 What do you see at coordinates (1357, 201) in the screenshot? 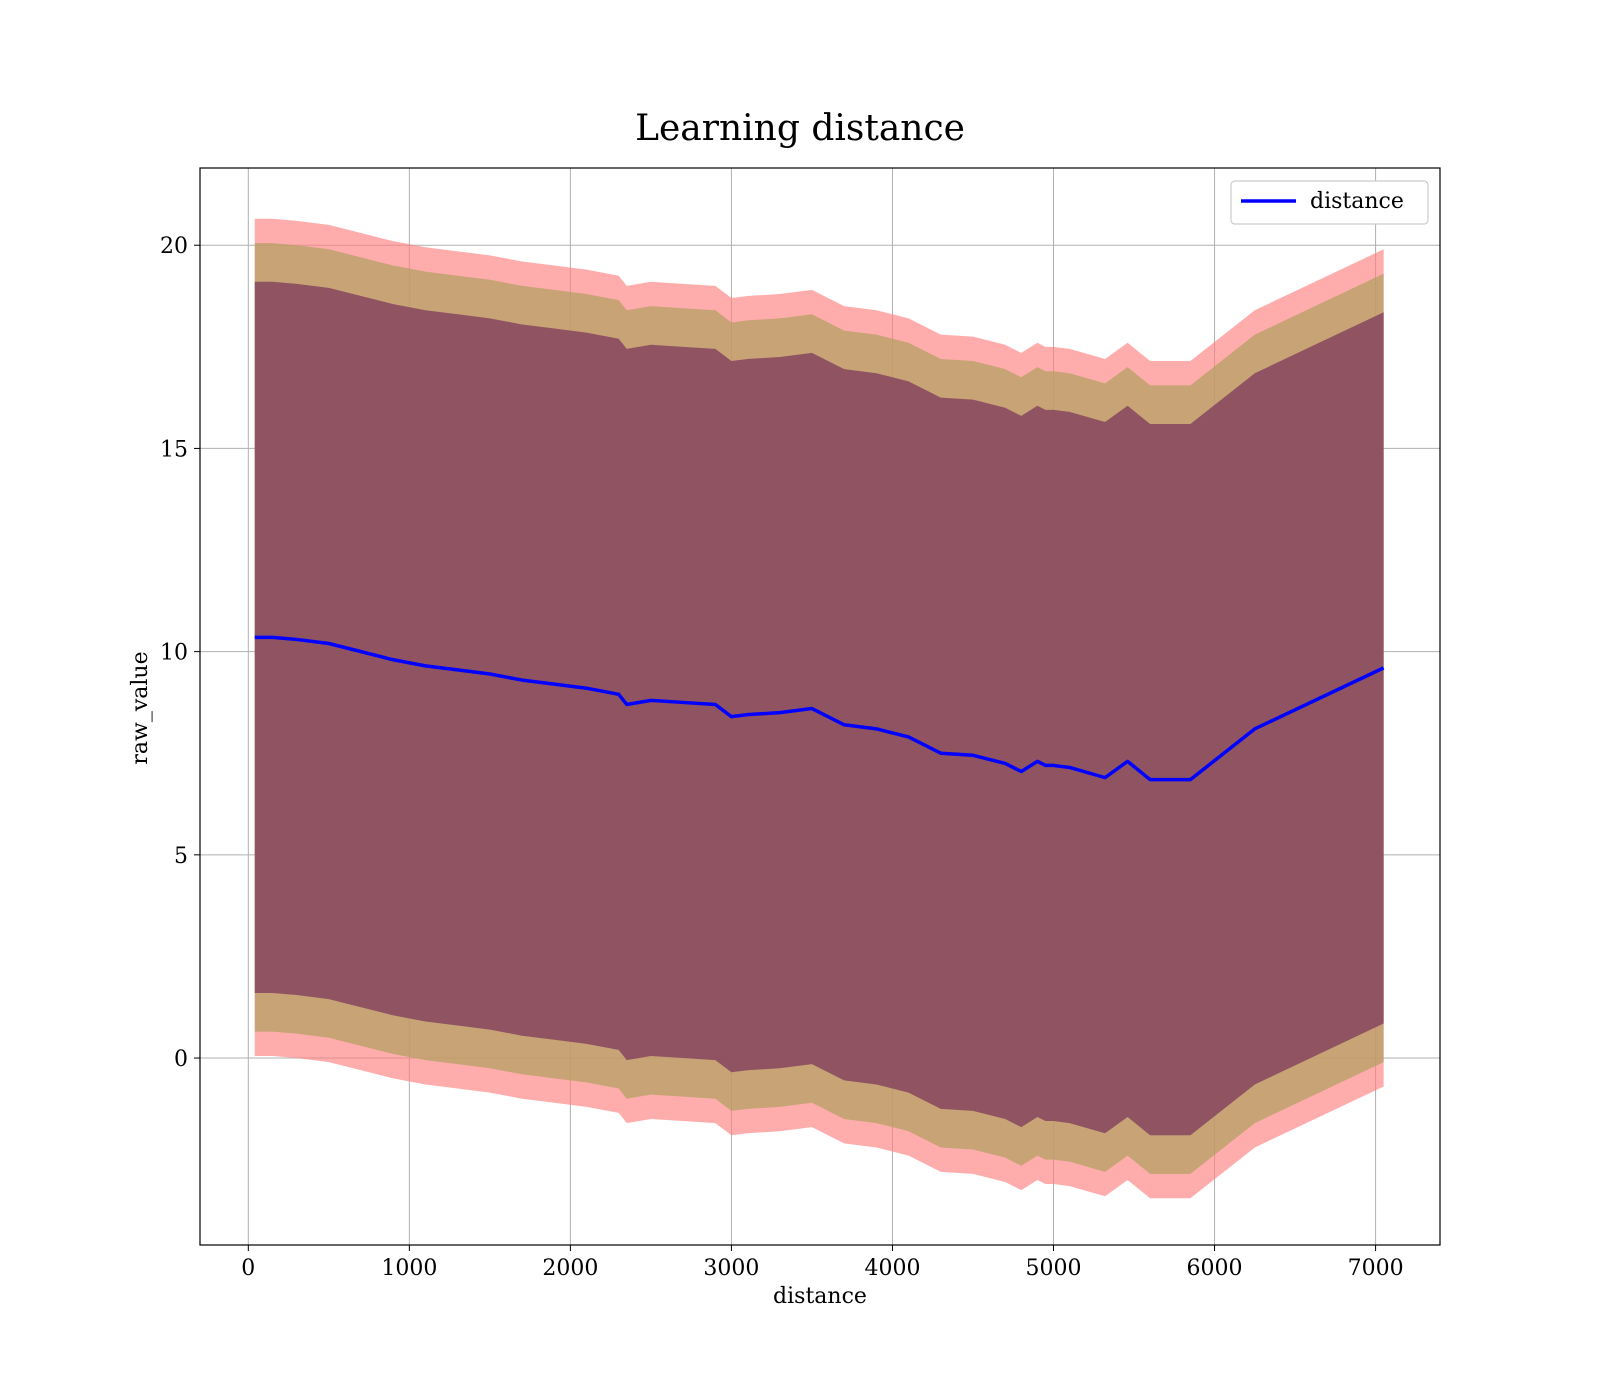
I see `legend-label-distance: distance` at bounding box center [1357, 201].